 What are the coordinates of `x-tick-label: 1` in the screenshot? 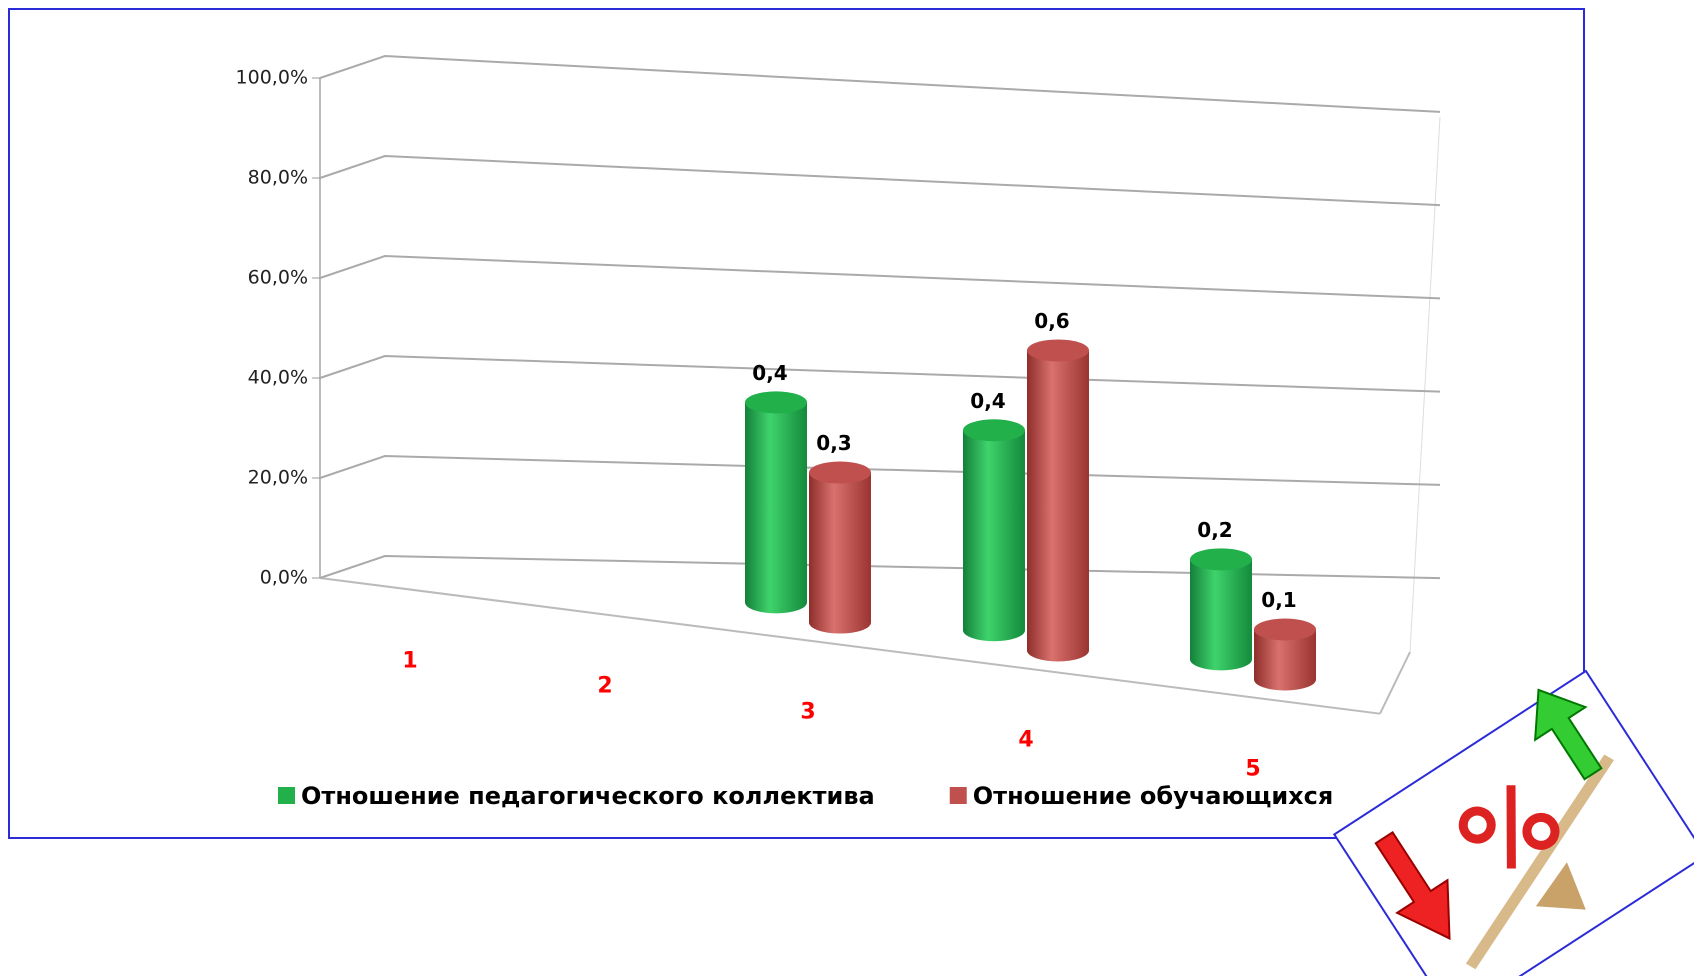 It's located at (409, 661).